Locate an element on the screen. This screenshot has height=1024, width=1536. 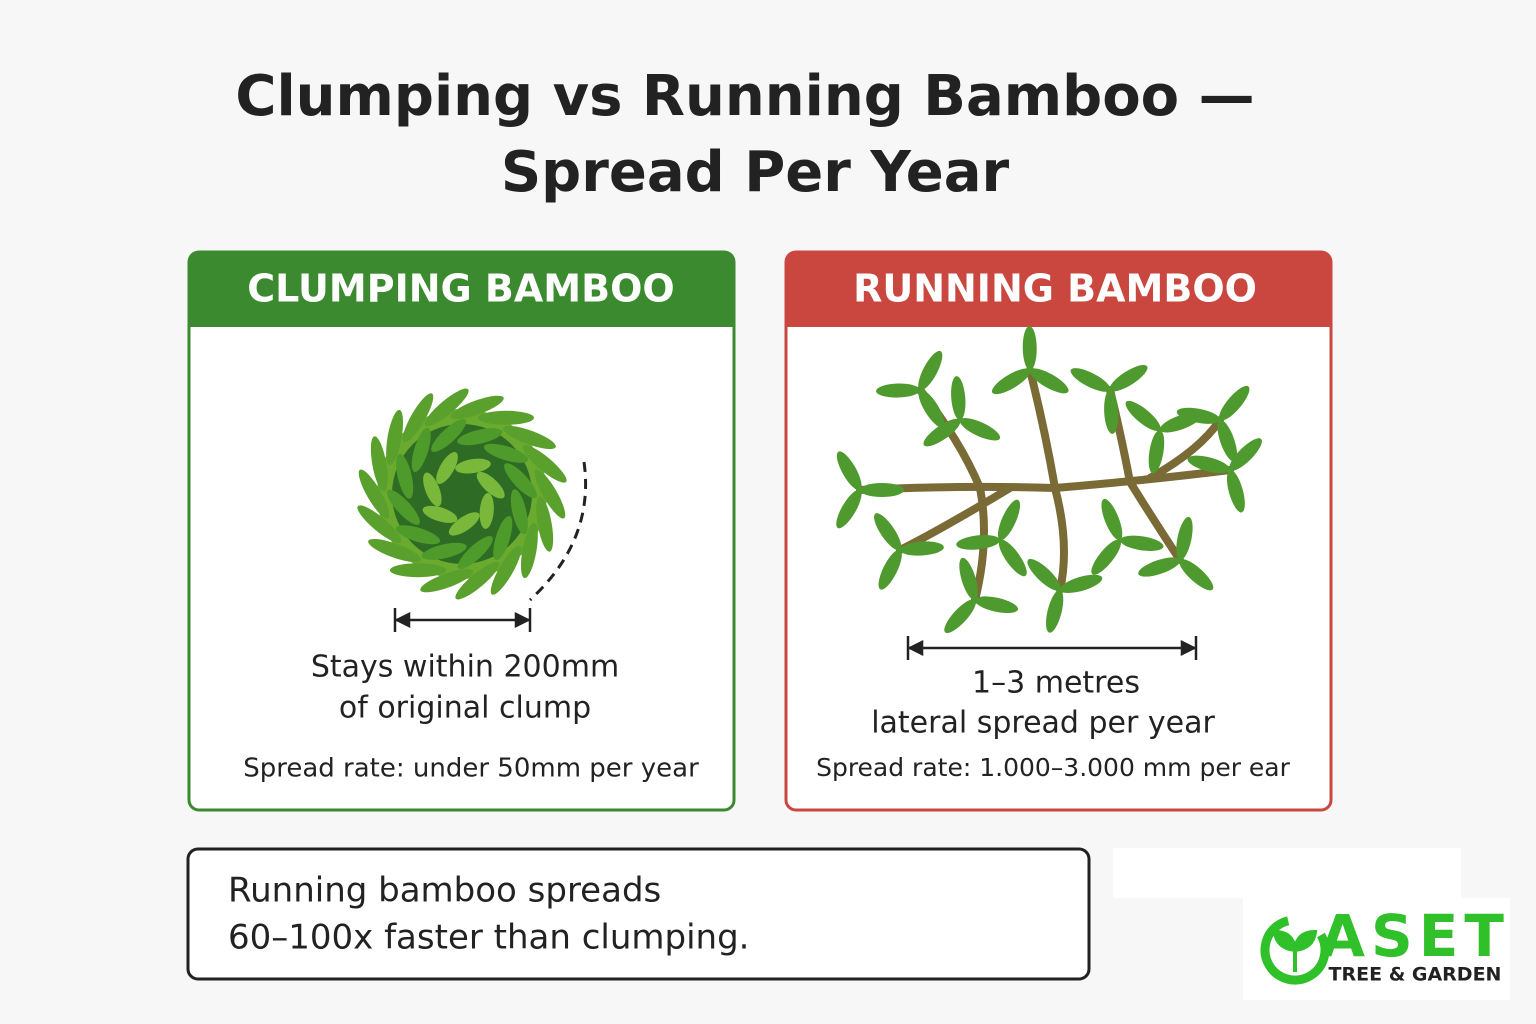
clump-inner is located at coordinates (462, 494).